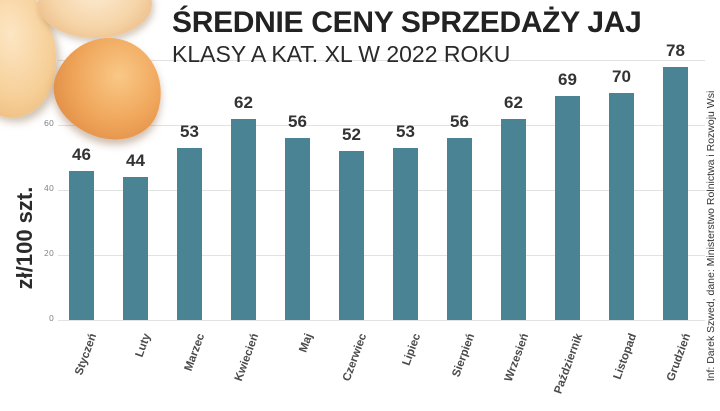  Describe the element at coordinates (85, 354) in the screenshot. I see `x-category-label: Styczeń` at that location.